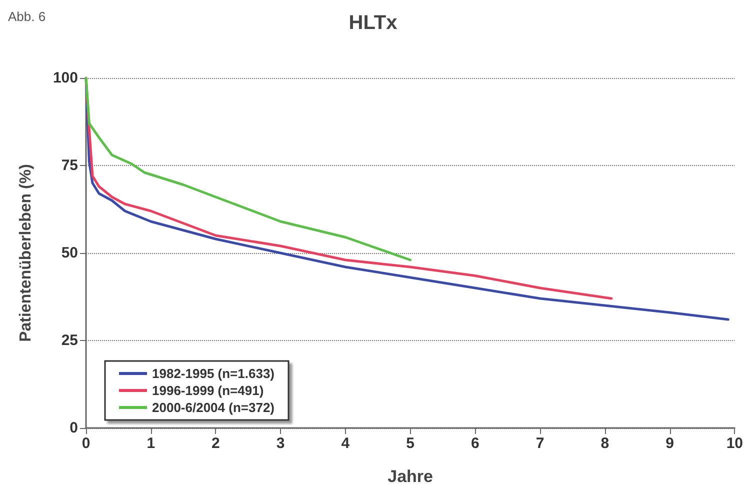 The image size is (746, 500). Describe the element at coordinates (475, 443) in the screenshot. I see `x-tick-label: 6` at that location.